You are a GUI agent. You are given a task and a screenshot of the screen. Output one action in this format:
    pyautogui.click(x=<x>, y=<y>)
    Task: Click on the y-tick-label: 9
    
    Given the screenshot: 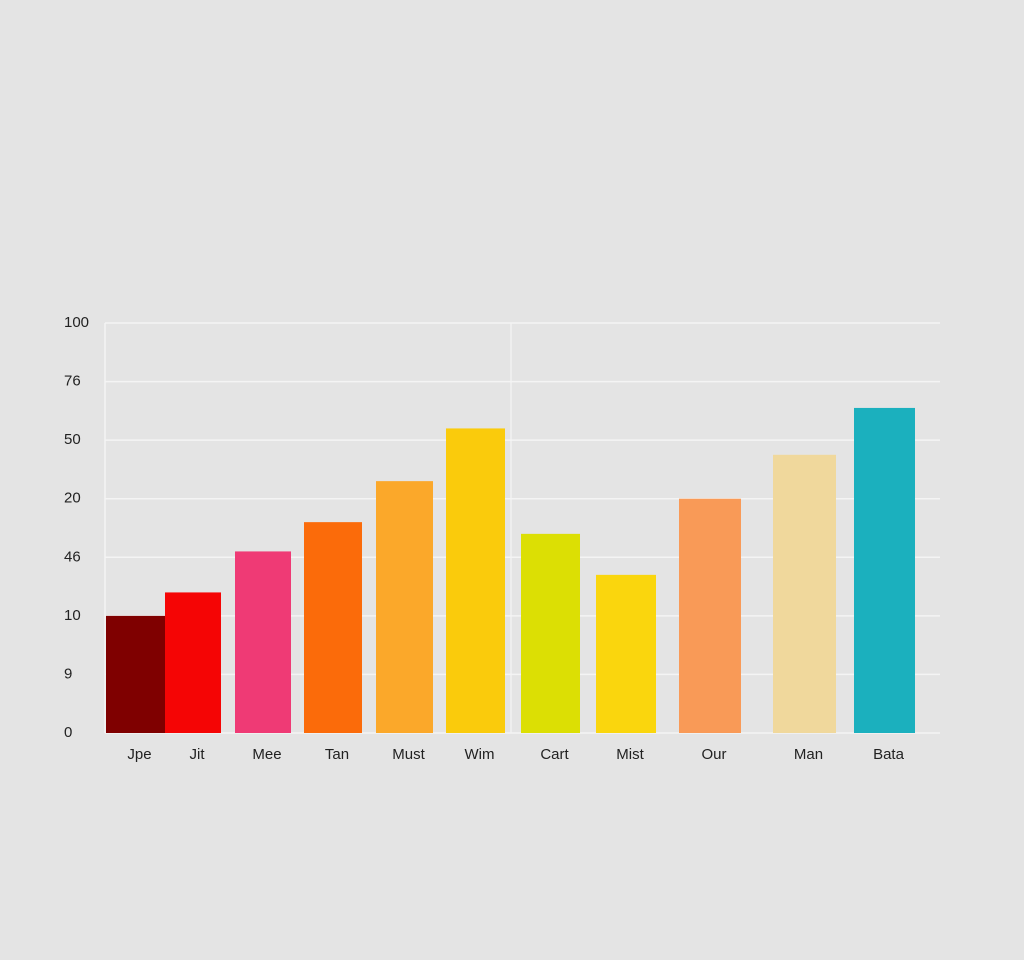 What is the action you would take?
    pyautogui.click(x=68, y=673)
    